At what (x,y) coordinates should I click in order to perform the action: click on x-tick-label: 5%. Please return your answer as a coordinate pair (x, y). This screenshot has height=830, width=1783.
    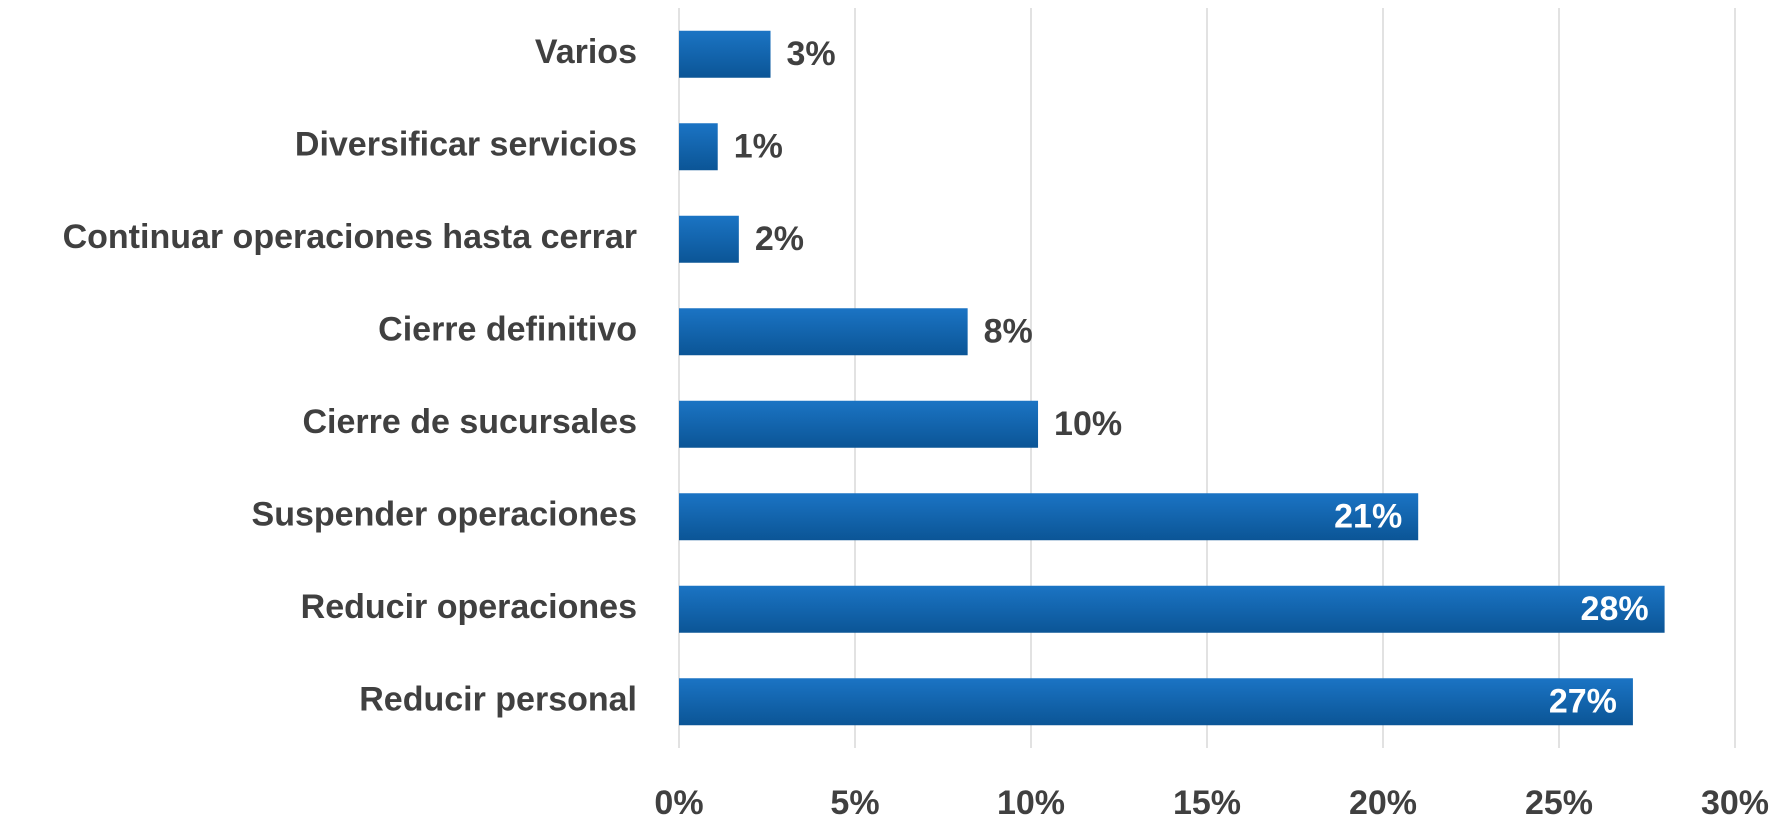
    Looking at the image, I should click on (854, 803).